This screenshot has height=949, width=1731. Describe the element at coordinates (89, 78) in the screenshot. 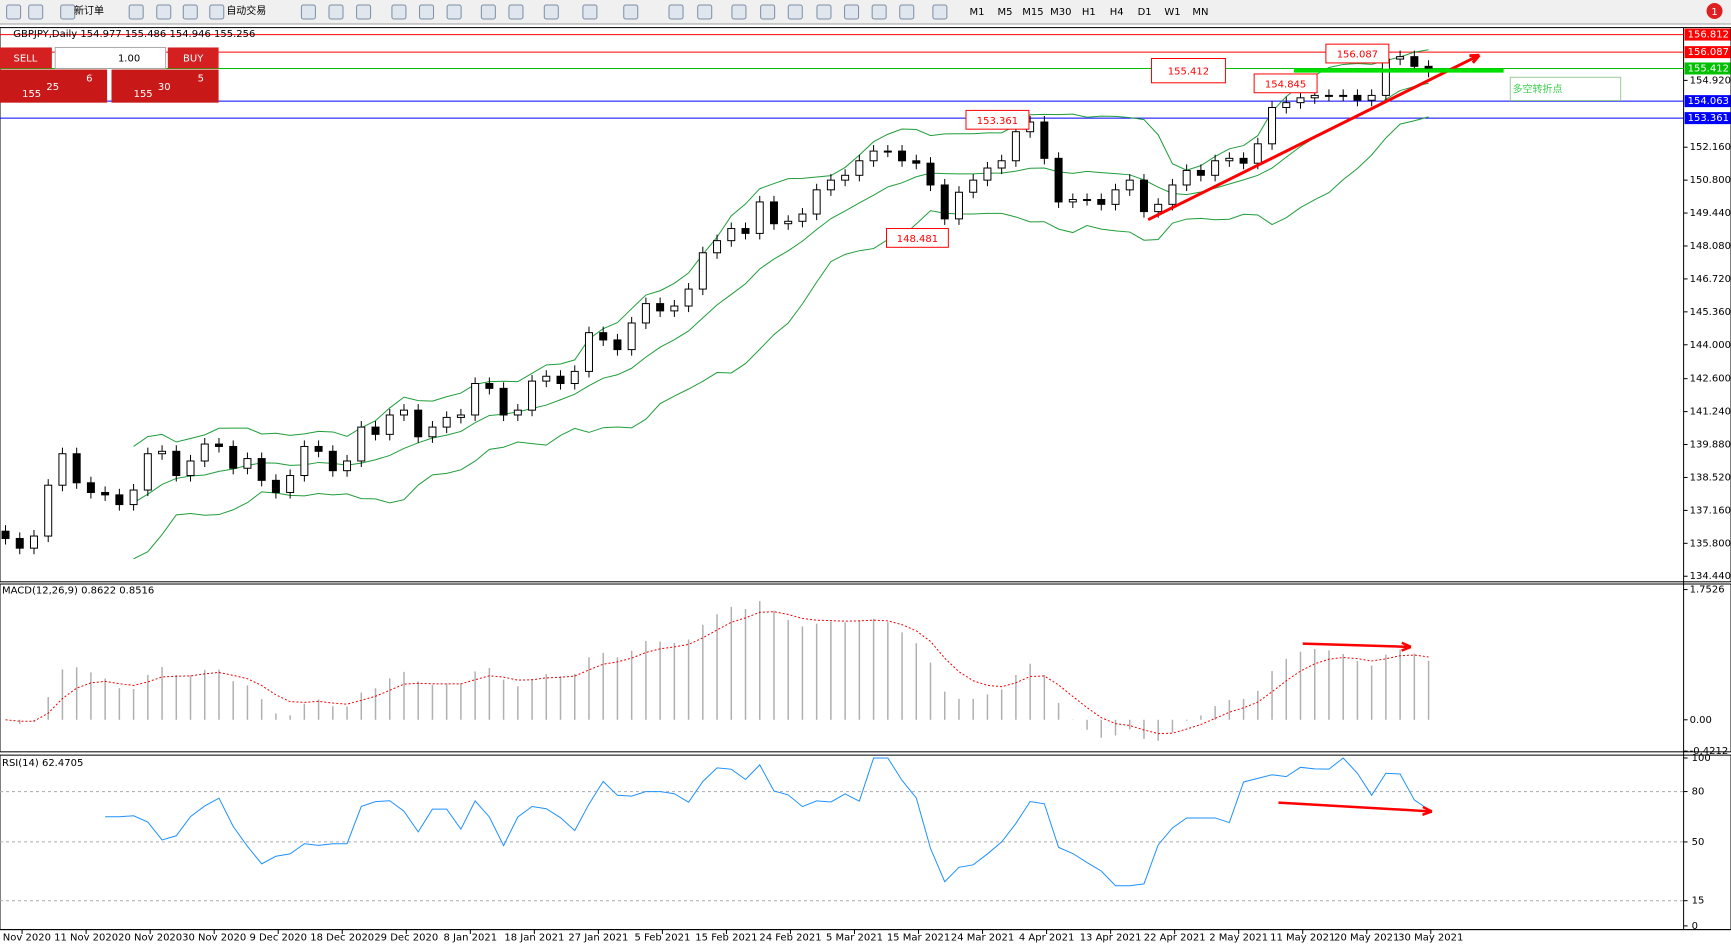

I see `price-pip: 6` at that location.